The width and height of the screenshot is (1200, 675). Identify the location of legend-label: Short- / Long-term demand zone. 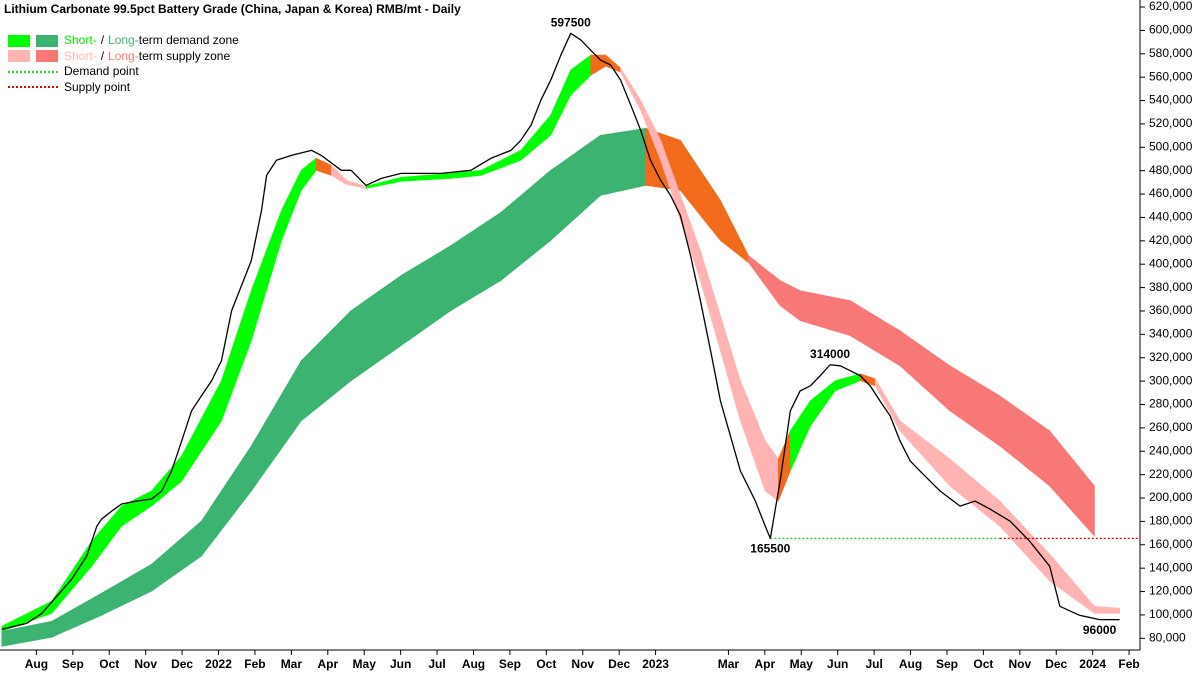
(151, 41).